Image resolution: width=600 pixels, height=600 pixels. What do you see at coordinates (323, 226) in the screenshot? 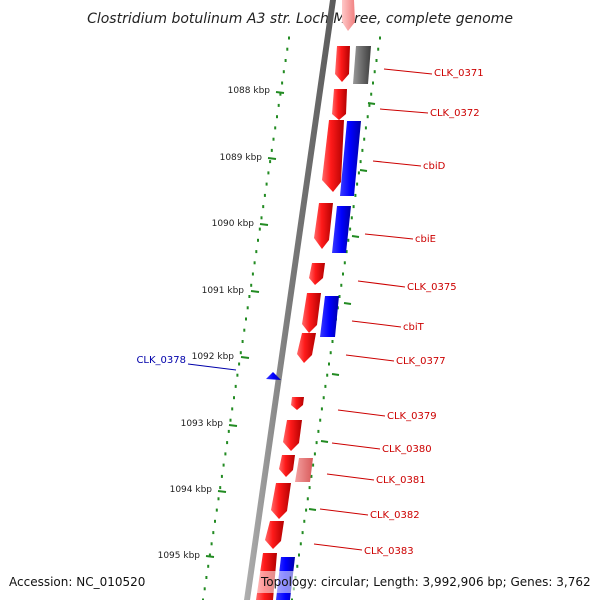
I see `gene-feature-cbiE` at bounding box center [323, 226].